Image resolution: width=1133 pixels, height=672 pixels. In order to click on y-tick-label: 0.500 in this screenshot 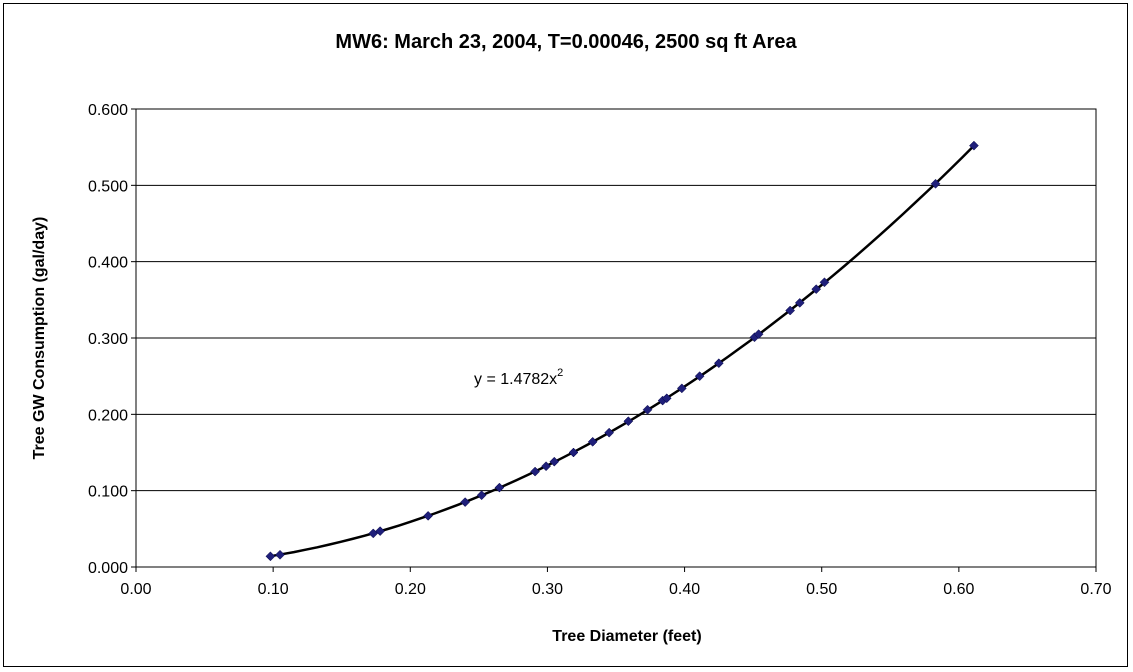, I will do `click(108, 186)`.